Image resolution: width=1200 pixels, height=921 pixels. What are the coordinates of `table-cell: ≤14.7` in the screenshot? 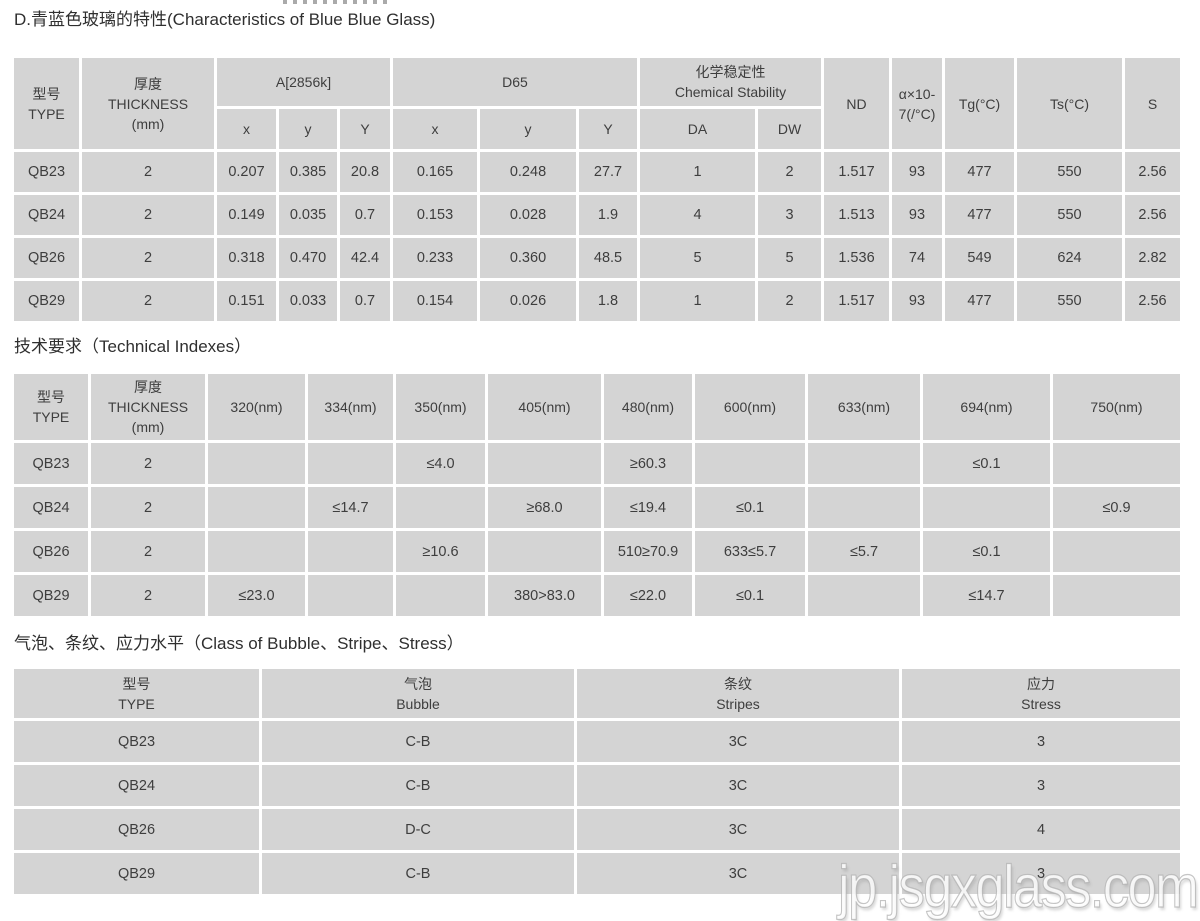 It's located at (986, 595).